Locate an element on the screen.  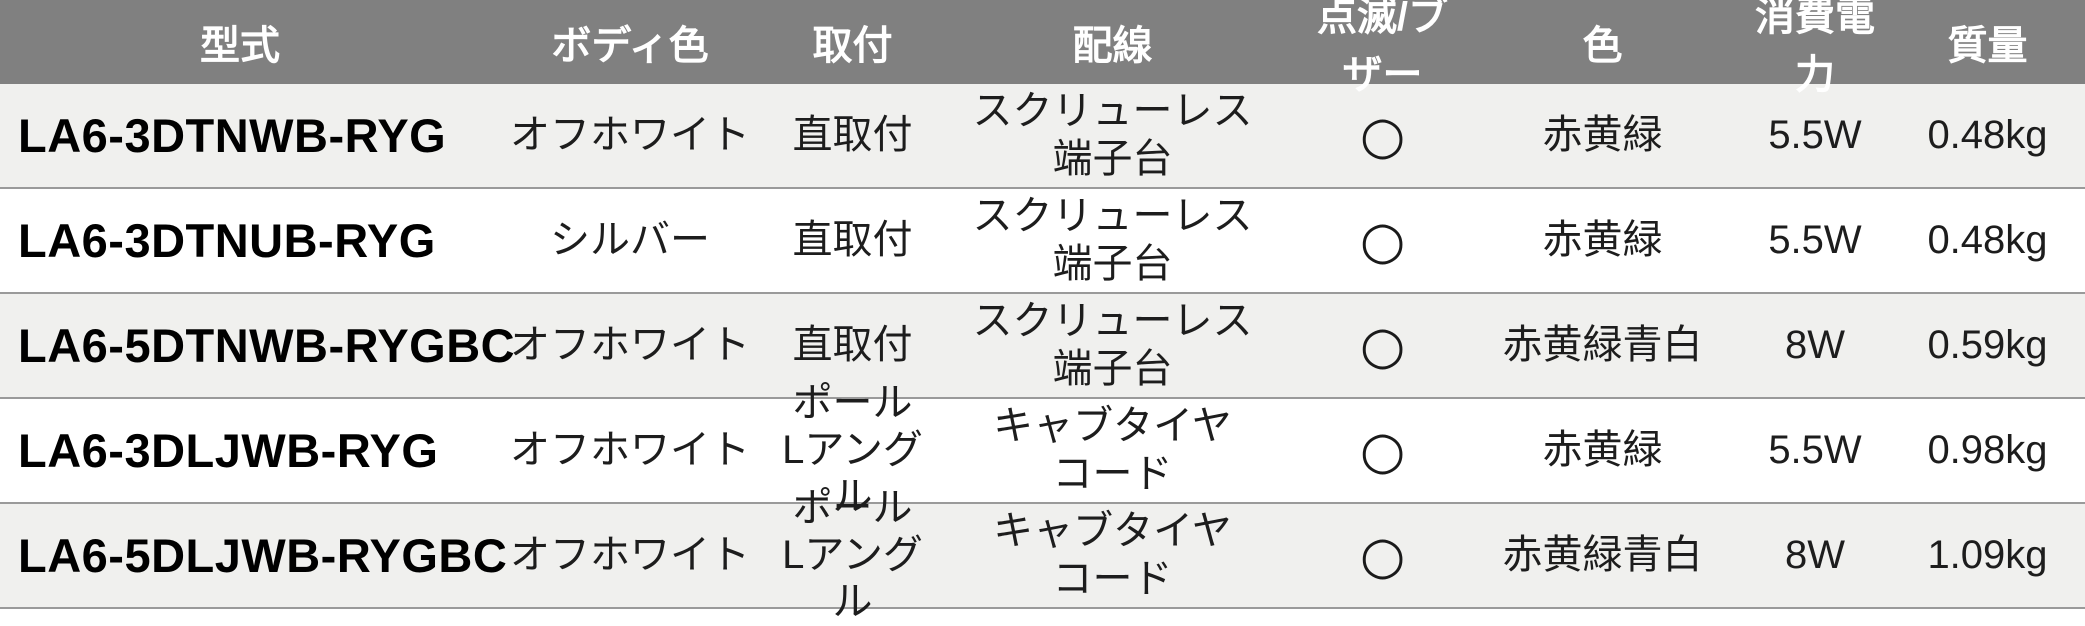
cell-model: LA6-3DTNUB-RYG is located at coordinates (227, 240).